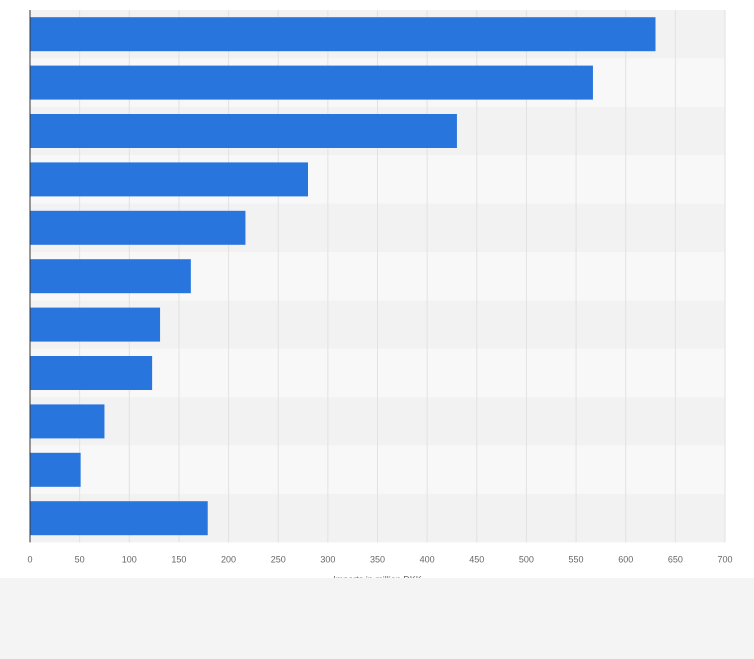  Describe the element at coordinates (724, 559) in the screenshot. I see `x-tick-label: 700` at that location.